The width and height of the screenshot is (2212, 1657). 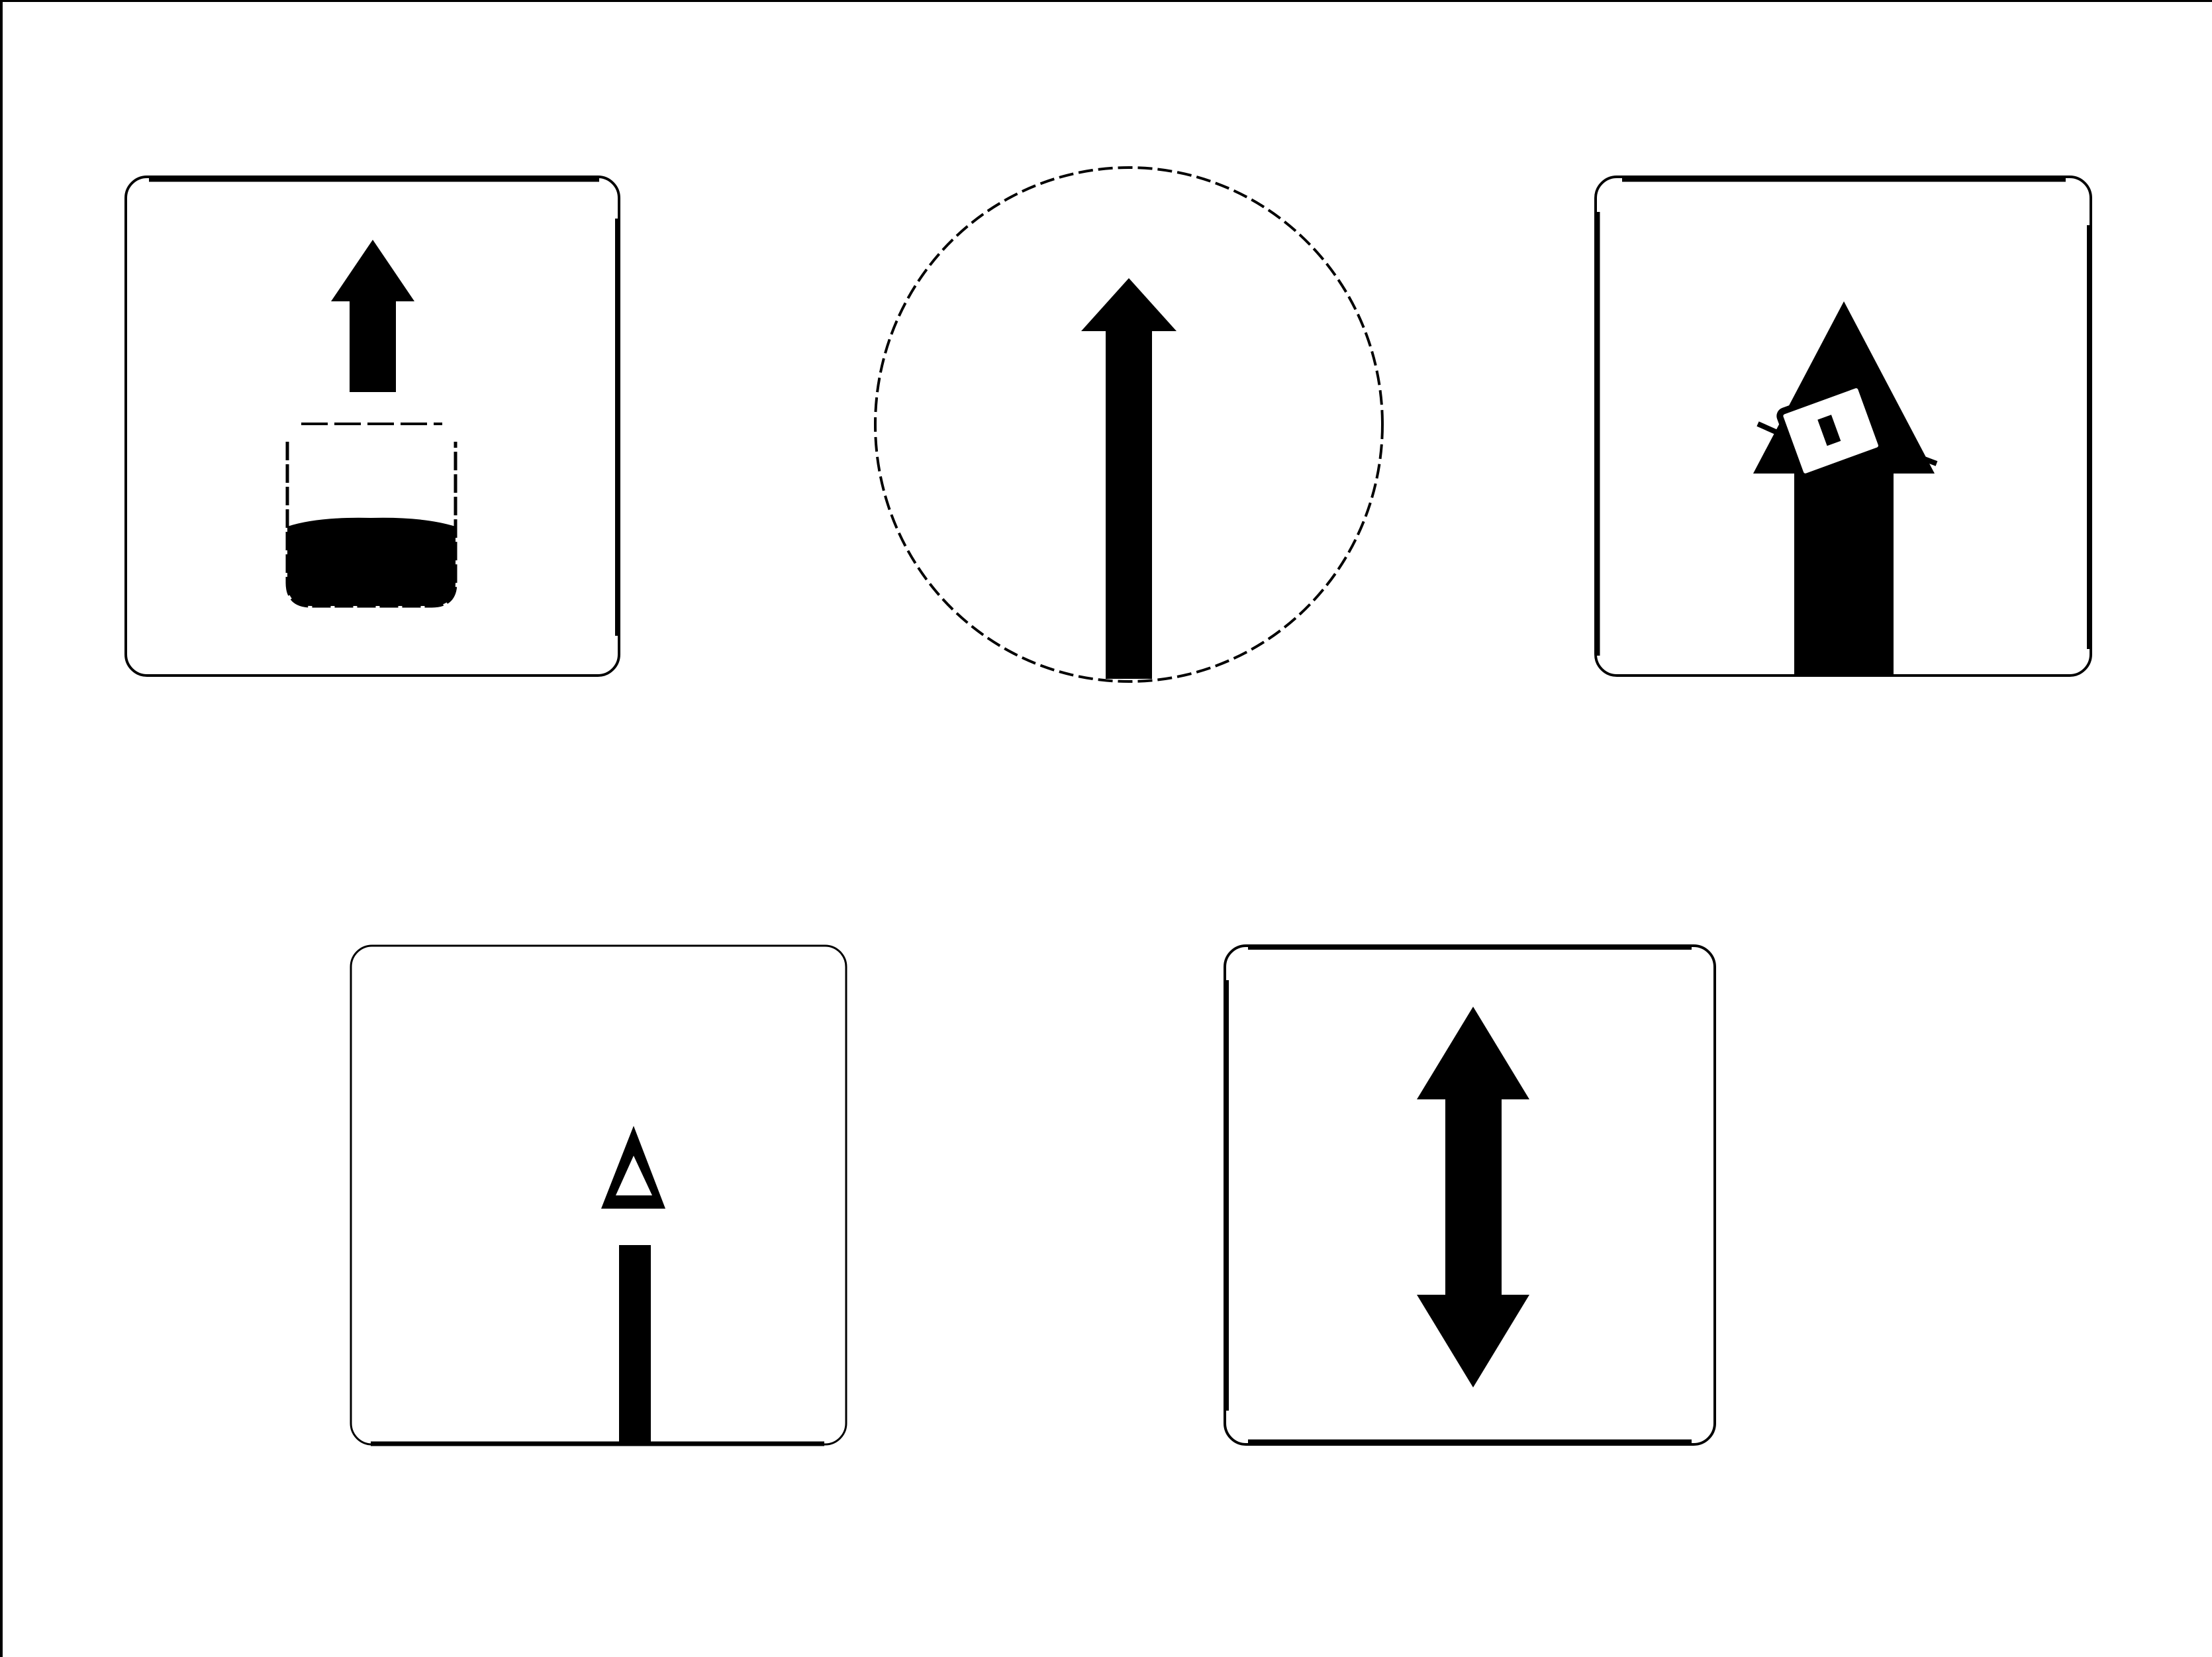 I want to click on short-arrow-up-icon, so click(x=633, y=1285).